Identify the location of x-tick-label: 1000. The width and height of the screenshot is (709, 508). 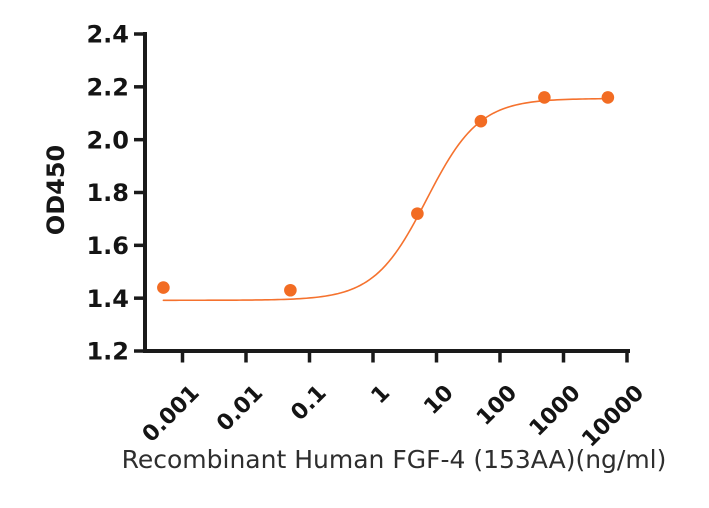
(555, 411).